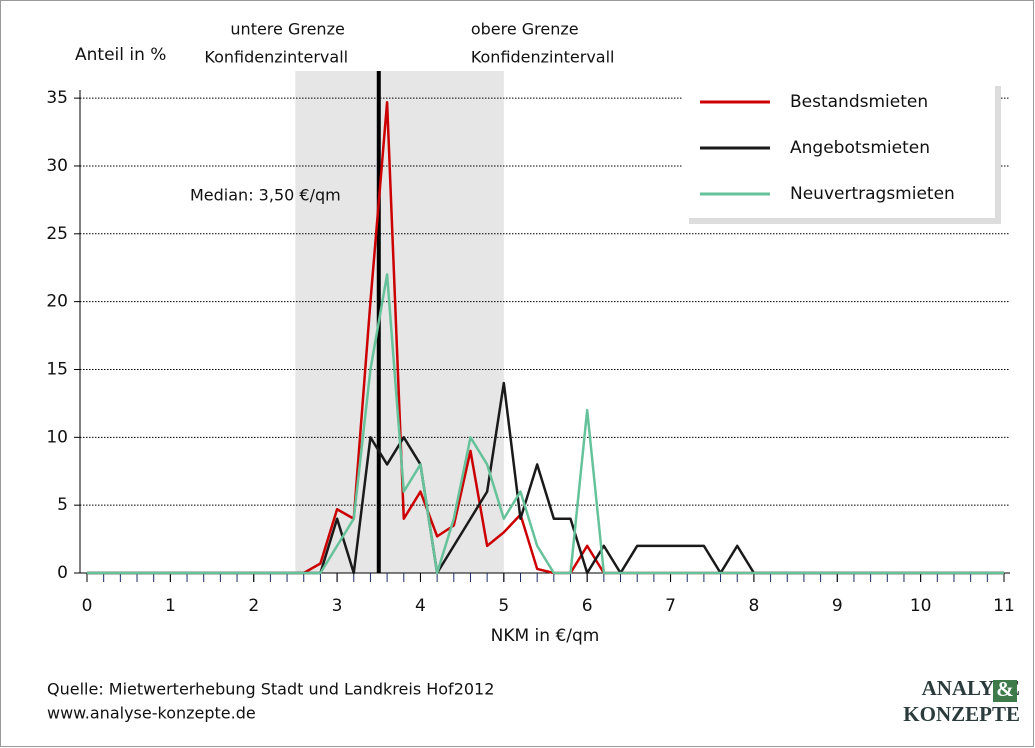 This screenshot has height=748, width=1035. Describe the element at coordinates (170, 606) in the screenshot. I see `x-tick-label: 1` at that location.